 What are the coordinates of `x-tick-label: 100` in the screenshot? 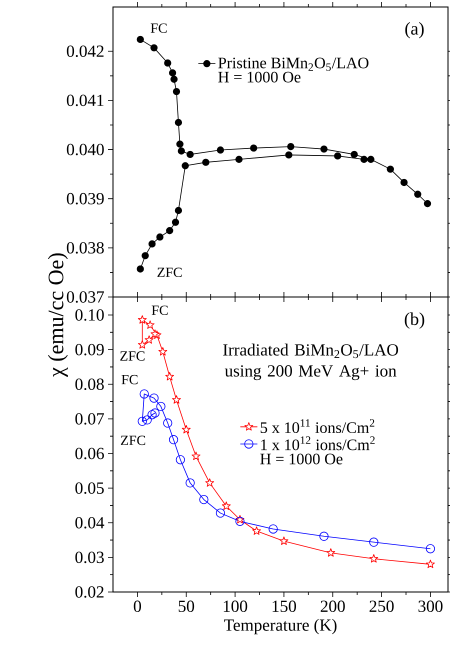 It's located at (236, 606).